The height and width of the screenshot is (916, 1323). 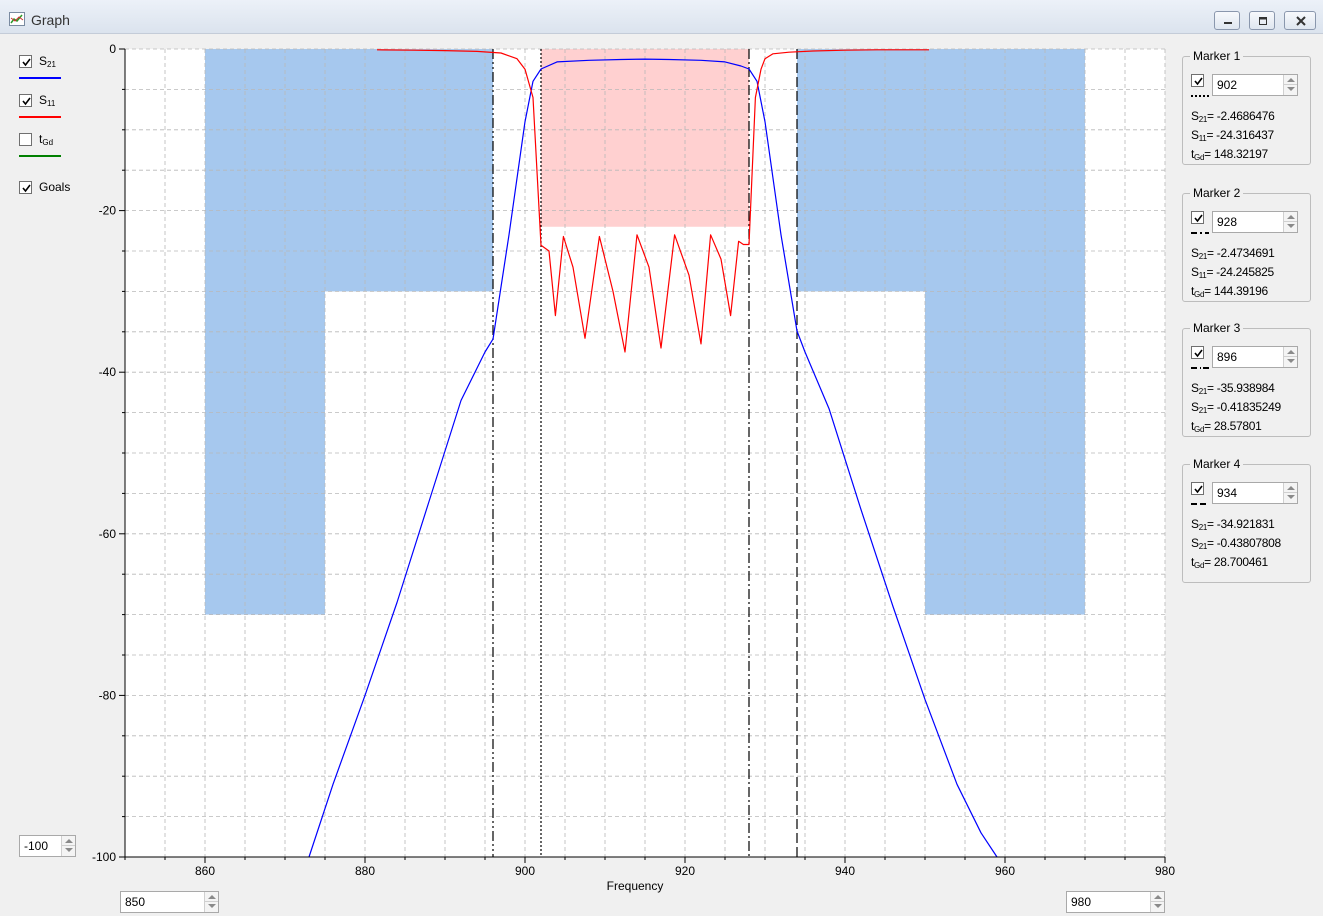 What do you see at coordinates (50, 20) in the screenshot?
I see `window-title: Graph` at bounding box center [50, 20].